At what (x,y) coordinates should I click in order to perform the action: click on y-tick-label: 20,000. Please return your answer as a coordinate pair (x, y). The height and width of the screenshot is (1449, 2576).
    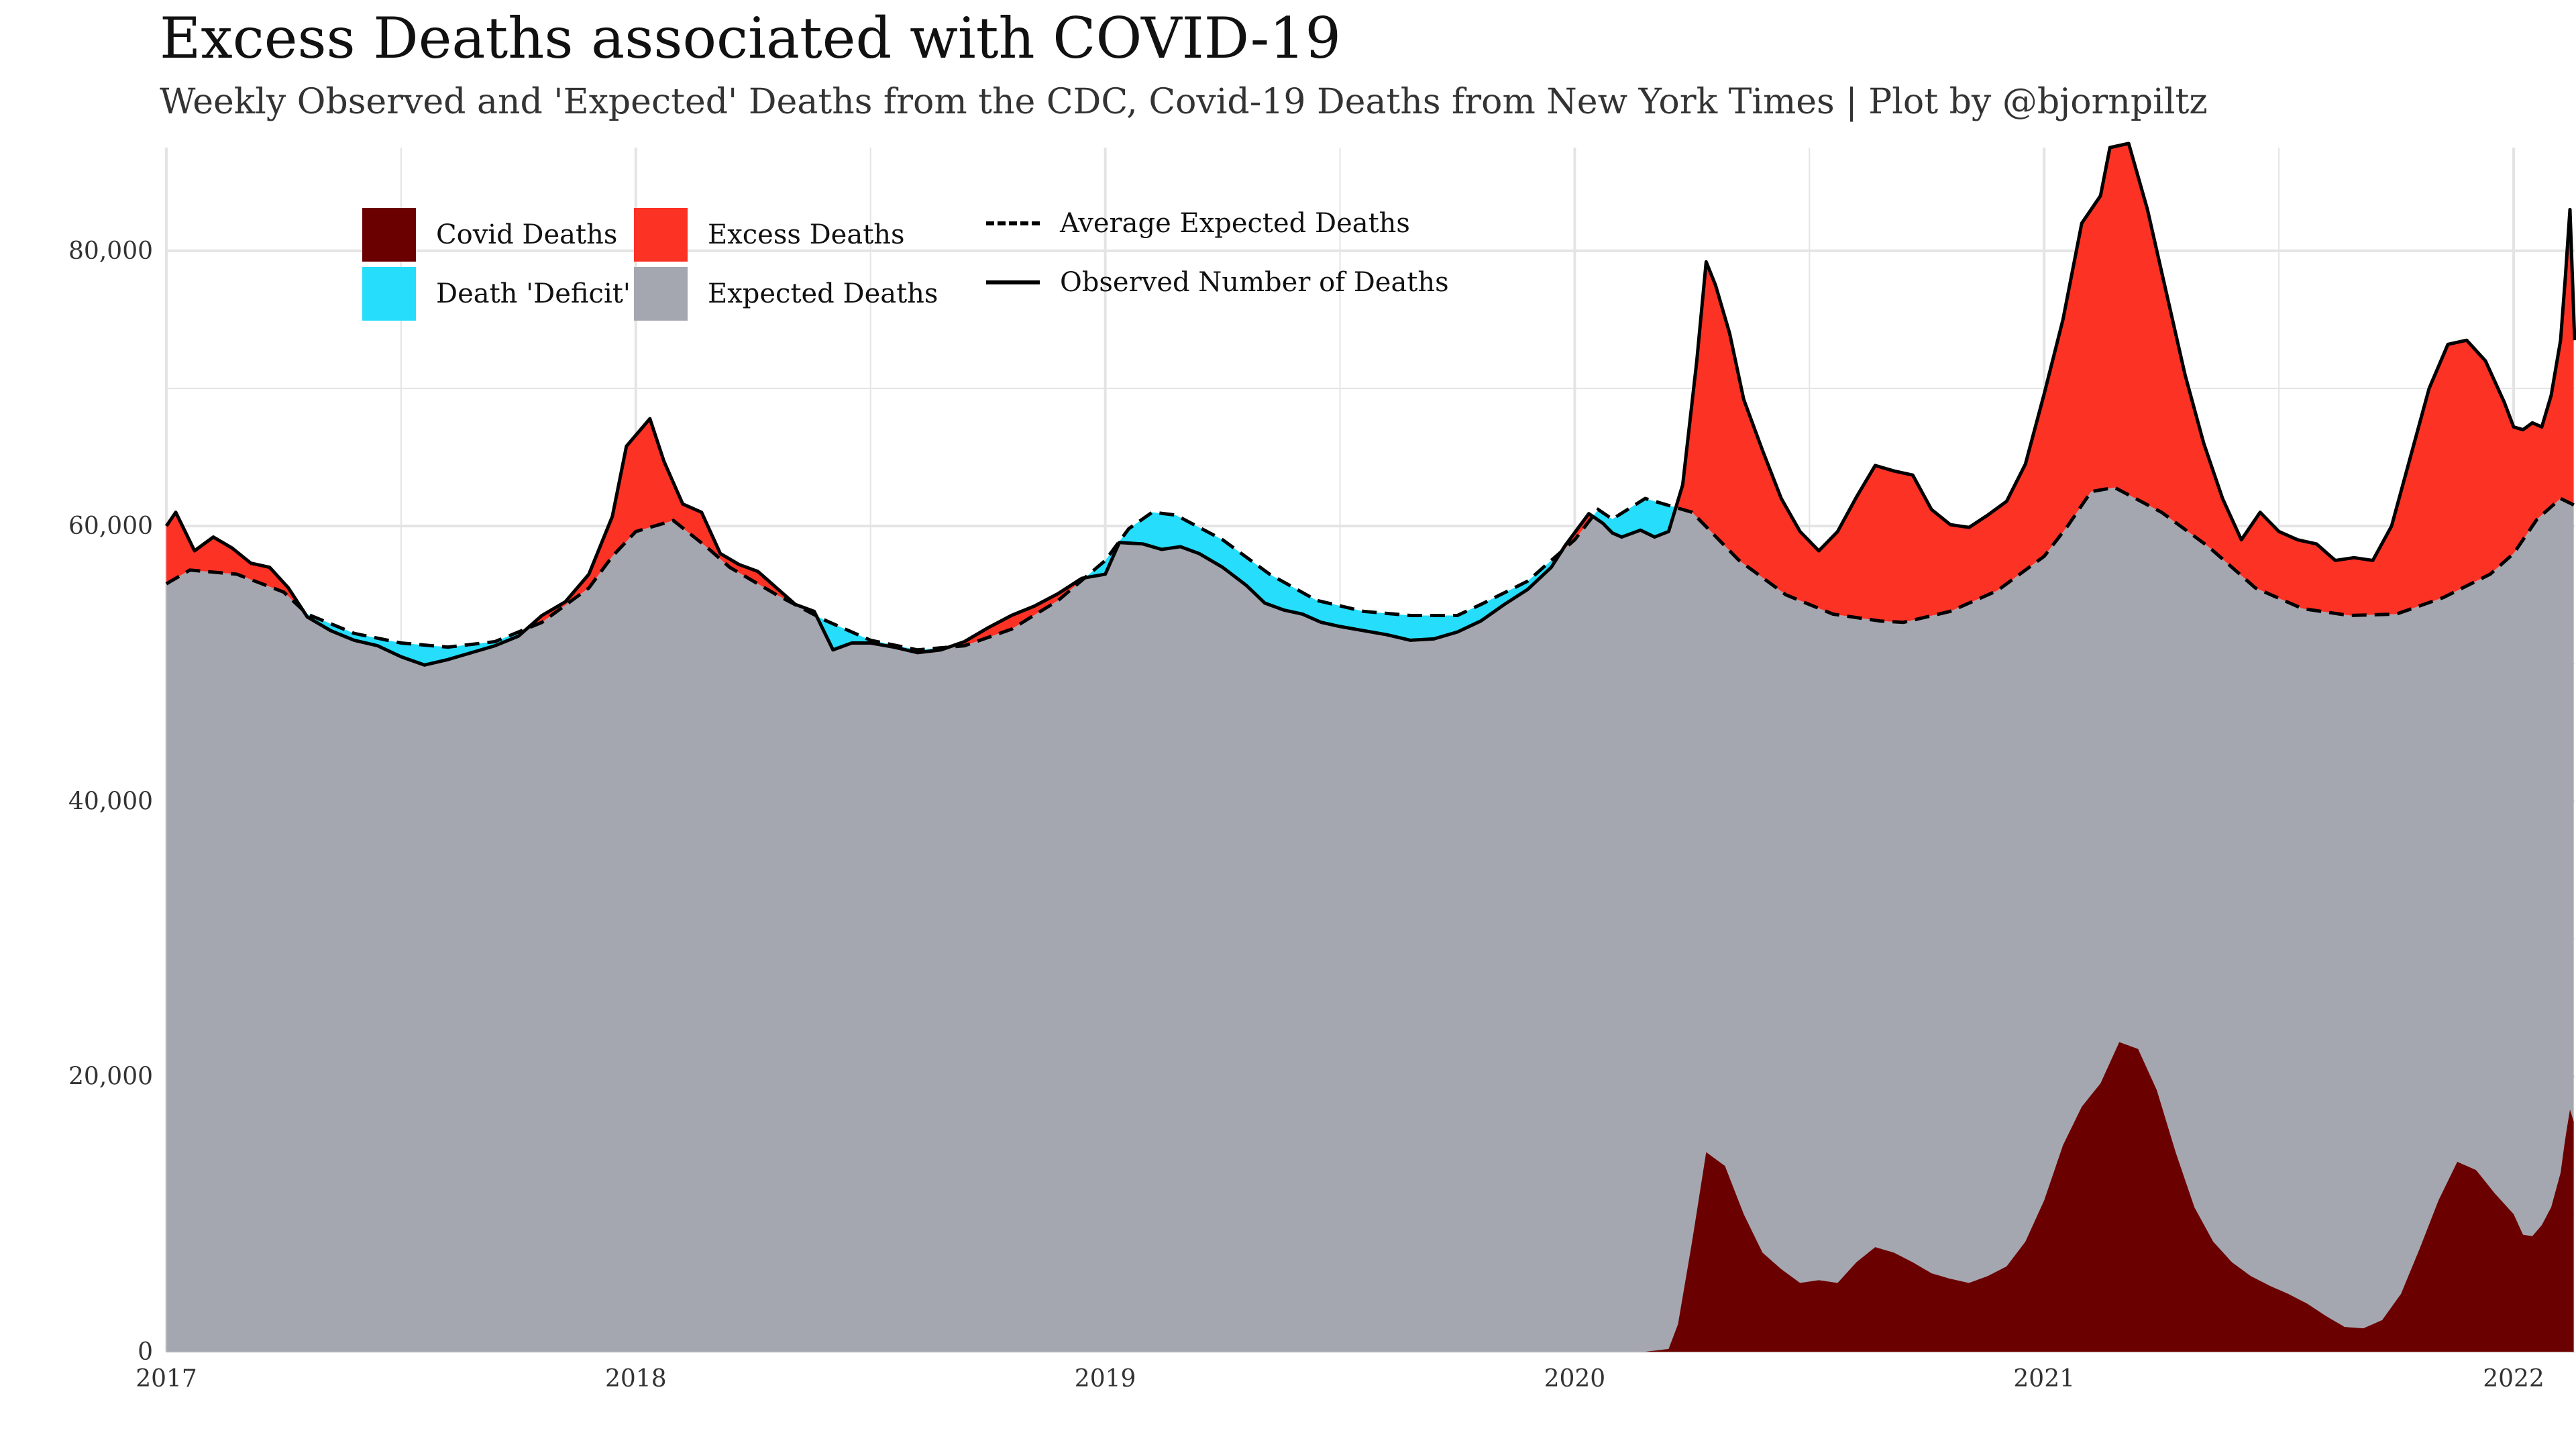
    Looking at the image, I should click on (110, 1077).